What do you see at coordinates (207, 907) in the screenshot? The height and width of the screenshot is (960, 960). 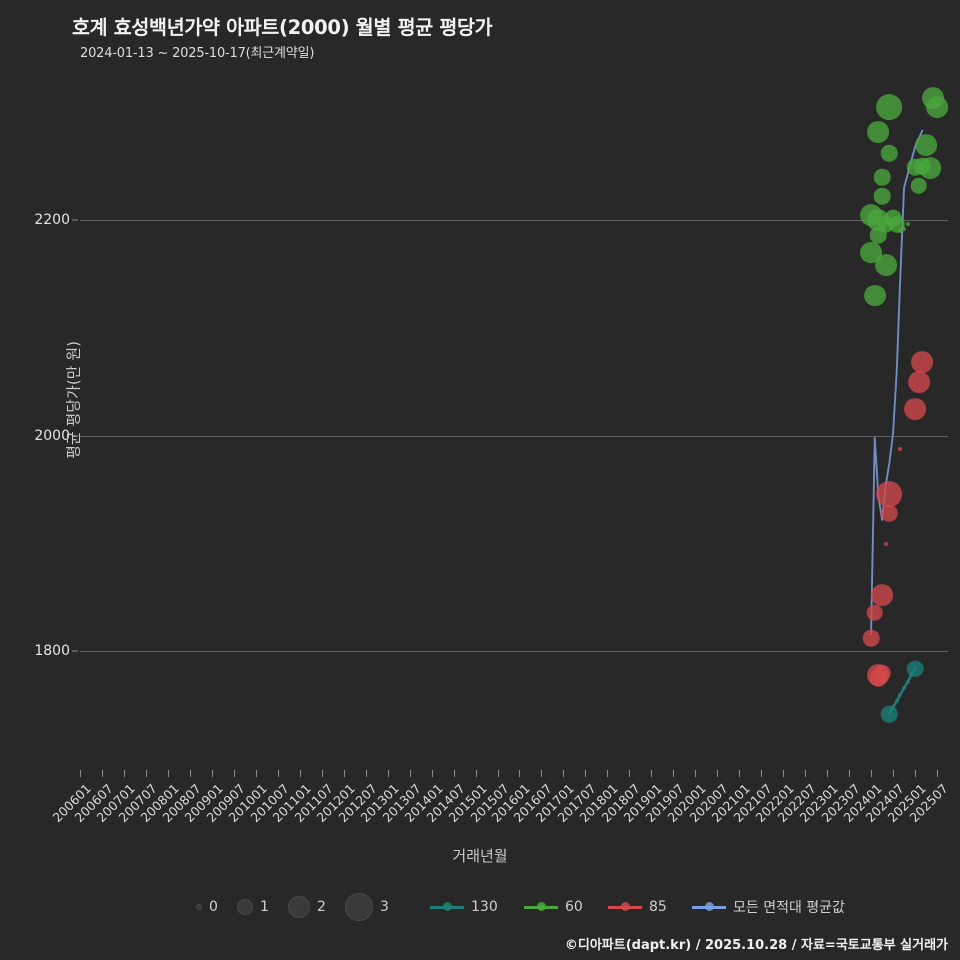 I see `legend-size-item: 0` at bounding box center [207, 907].